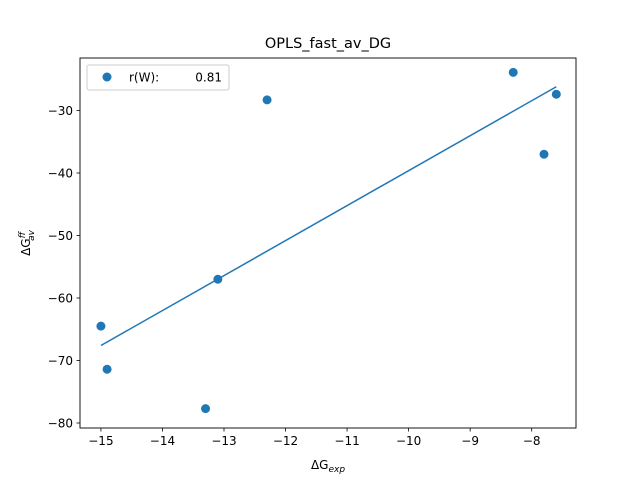 This screenshot has width=640, height=480. What do you see at coordinates (532, 441) in the screenshot?
I see `x-tick-label: −8` at bounding box center [532, 441].